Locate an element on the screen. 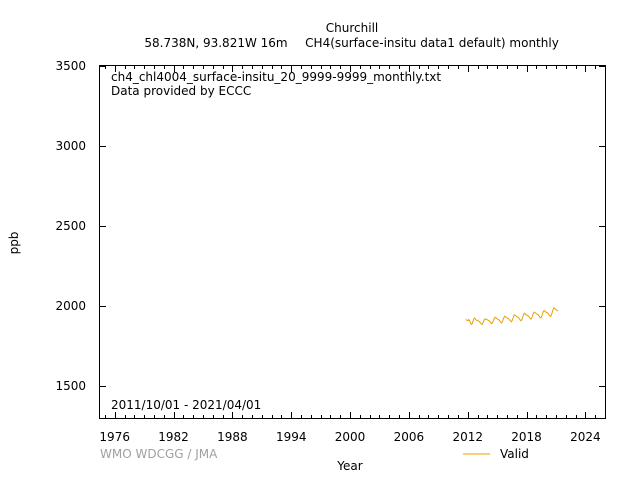 This screenshot has height=480, width=640. x-tick-label: 1988 is located at coordinates (232, 437).